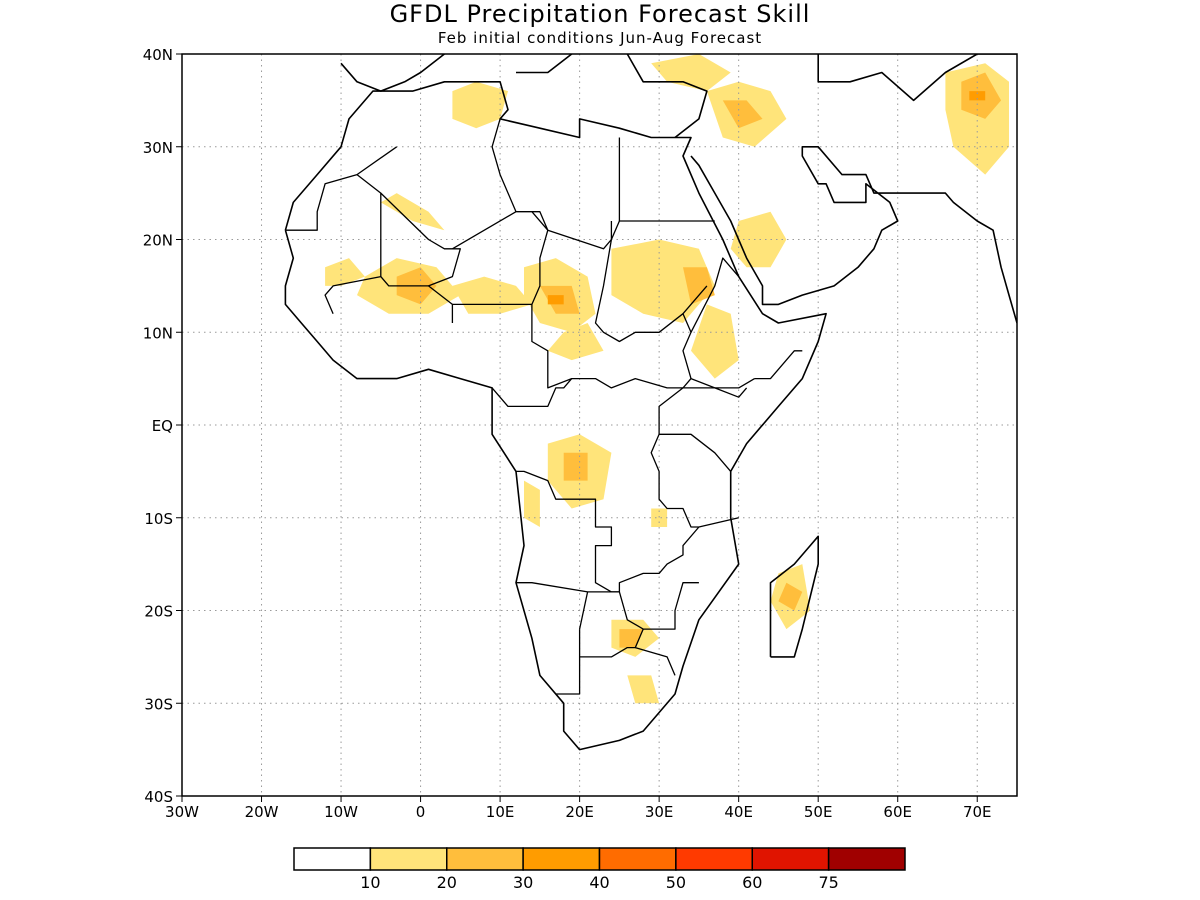 The image size is (1200, 900). What do you see at coordinates (262, 812) in the screenshot?
I see `x-tick-label: 20W` at bounding box center [262, 812].